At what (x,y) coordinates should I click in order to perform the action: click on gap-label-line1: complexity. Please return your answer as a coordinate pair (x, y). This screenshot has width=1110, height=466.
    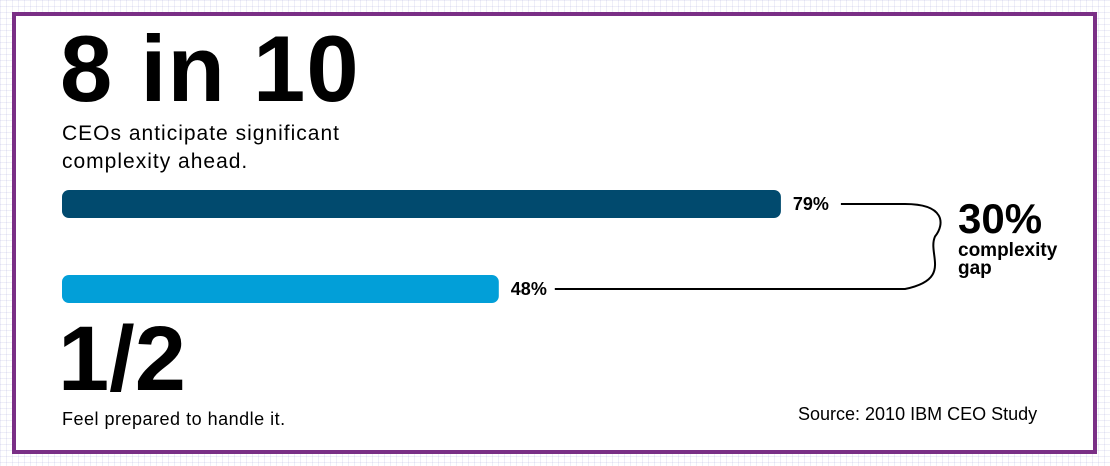
    Looking at the image, I should click on (1008, 250).